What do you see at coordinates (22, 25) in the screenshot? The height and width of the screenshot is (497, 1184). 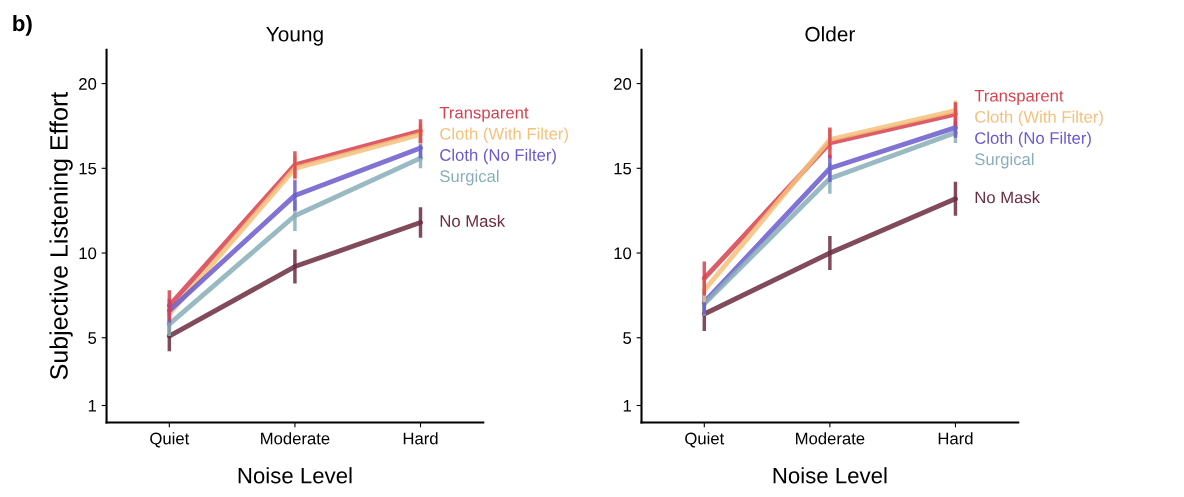 I see `text: b)` at bounding box center [22, 25].